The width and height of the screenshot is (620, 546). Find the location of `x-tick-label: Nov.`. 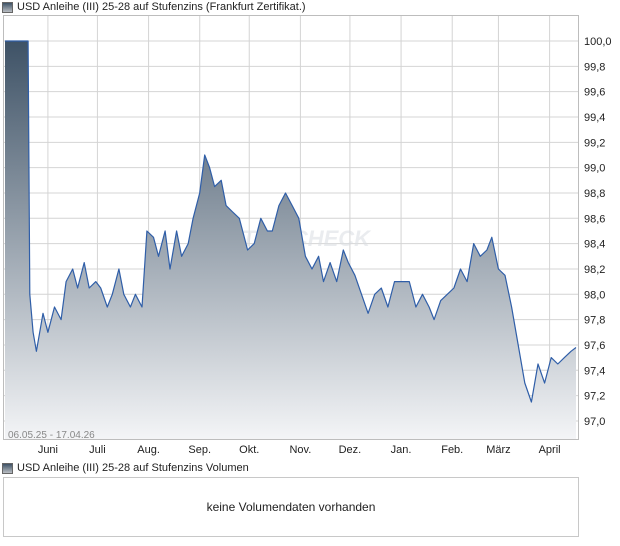

x-tick-label: Nov. is located at coordinates (300, 450).